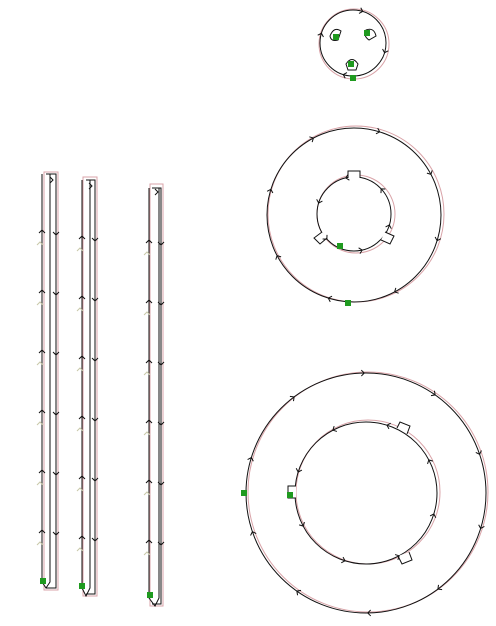 Image resolution: width=496 pixels, height=626 pixels. Describe the element at coordinates (290, 495) in the screenshot. I see `large-ring-inner-start-marker` at that location.